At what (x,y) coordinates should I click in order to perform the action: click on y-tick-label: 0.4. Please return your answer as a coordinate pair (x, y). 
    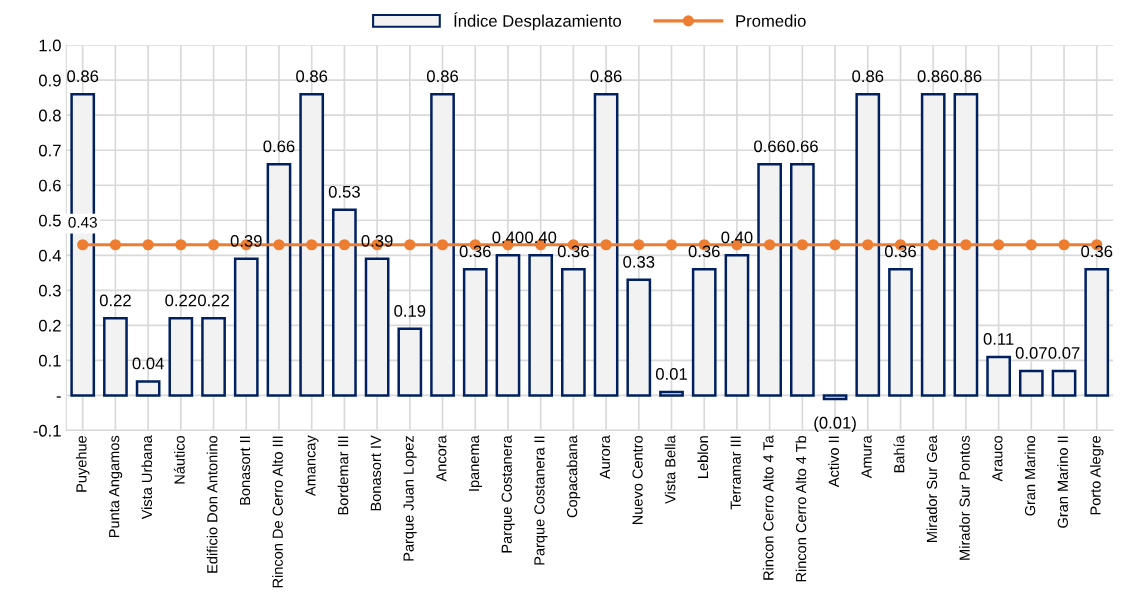
    Looking at the image, I should click on (50, 255).